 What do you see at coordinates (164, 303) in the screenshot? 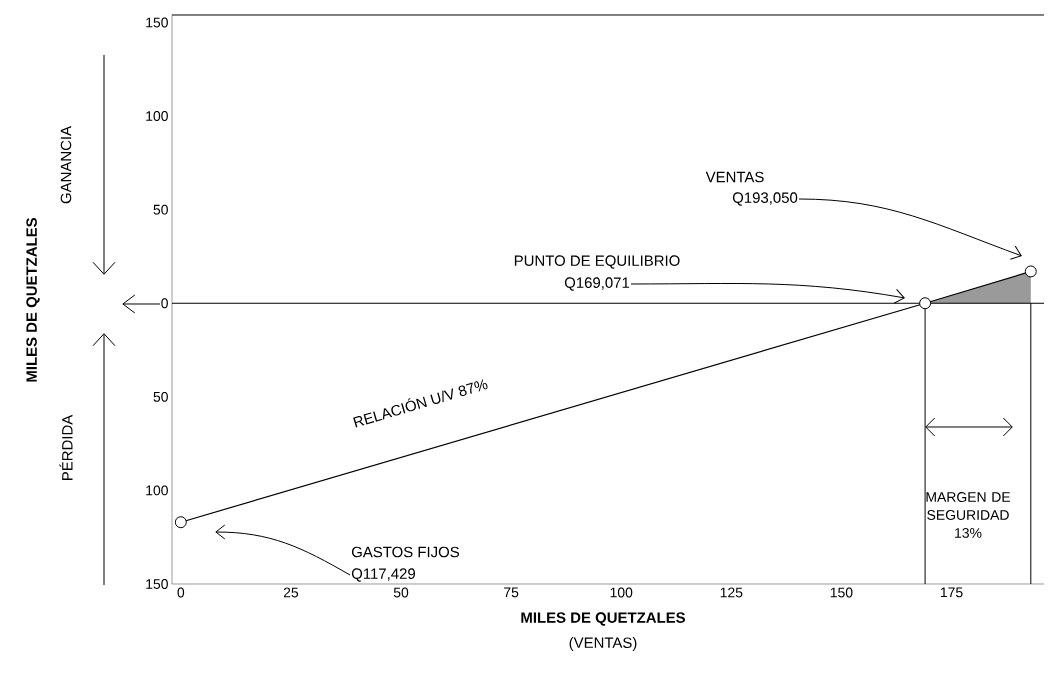
I see `y-tick-label: 0` at bounding box center [164, 303].